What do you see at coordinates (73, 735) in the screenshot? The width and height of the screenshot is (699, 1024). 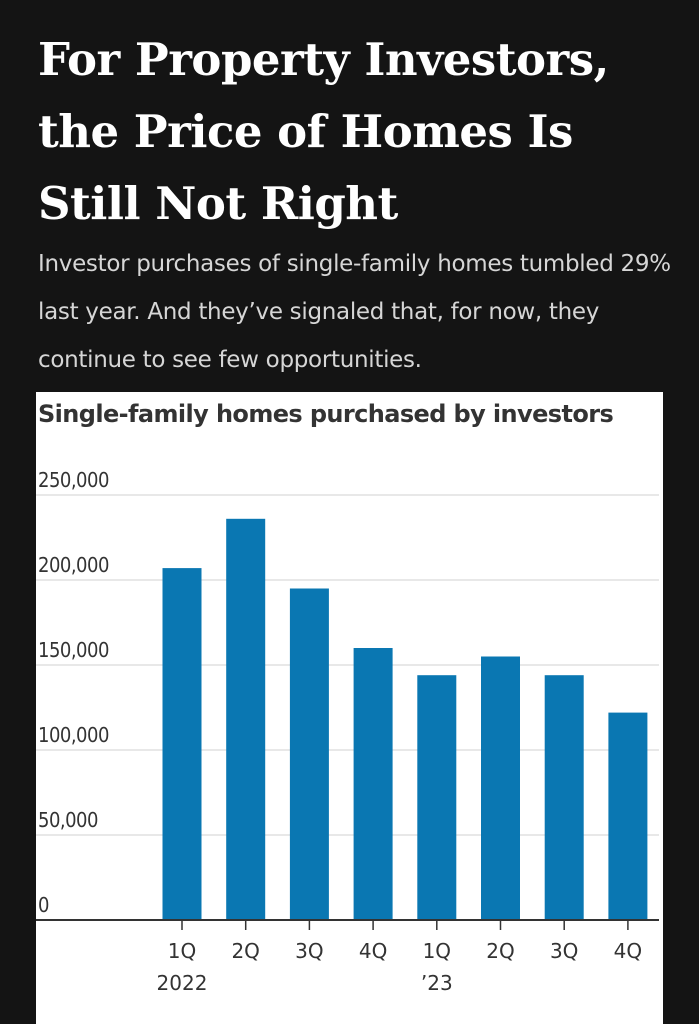 I see `y-tick-label: 100,000` at bounding box center [73, 735].